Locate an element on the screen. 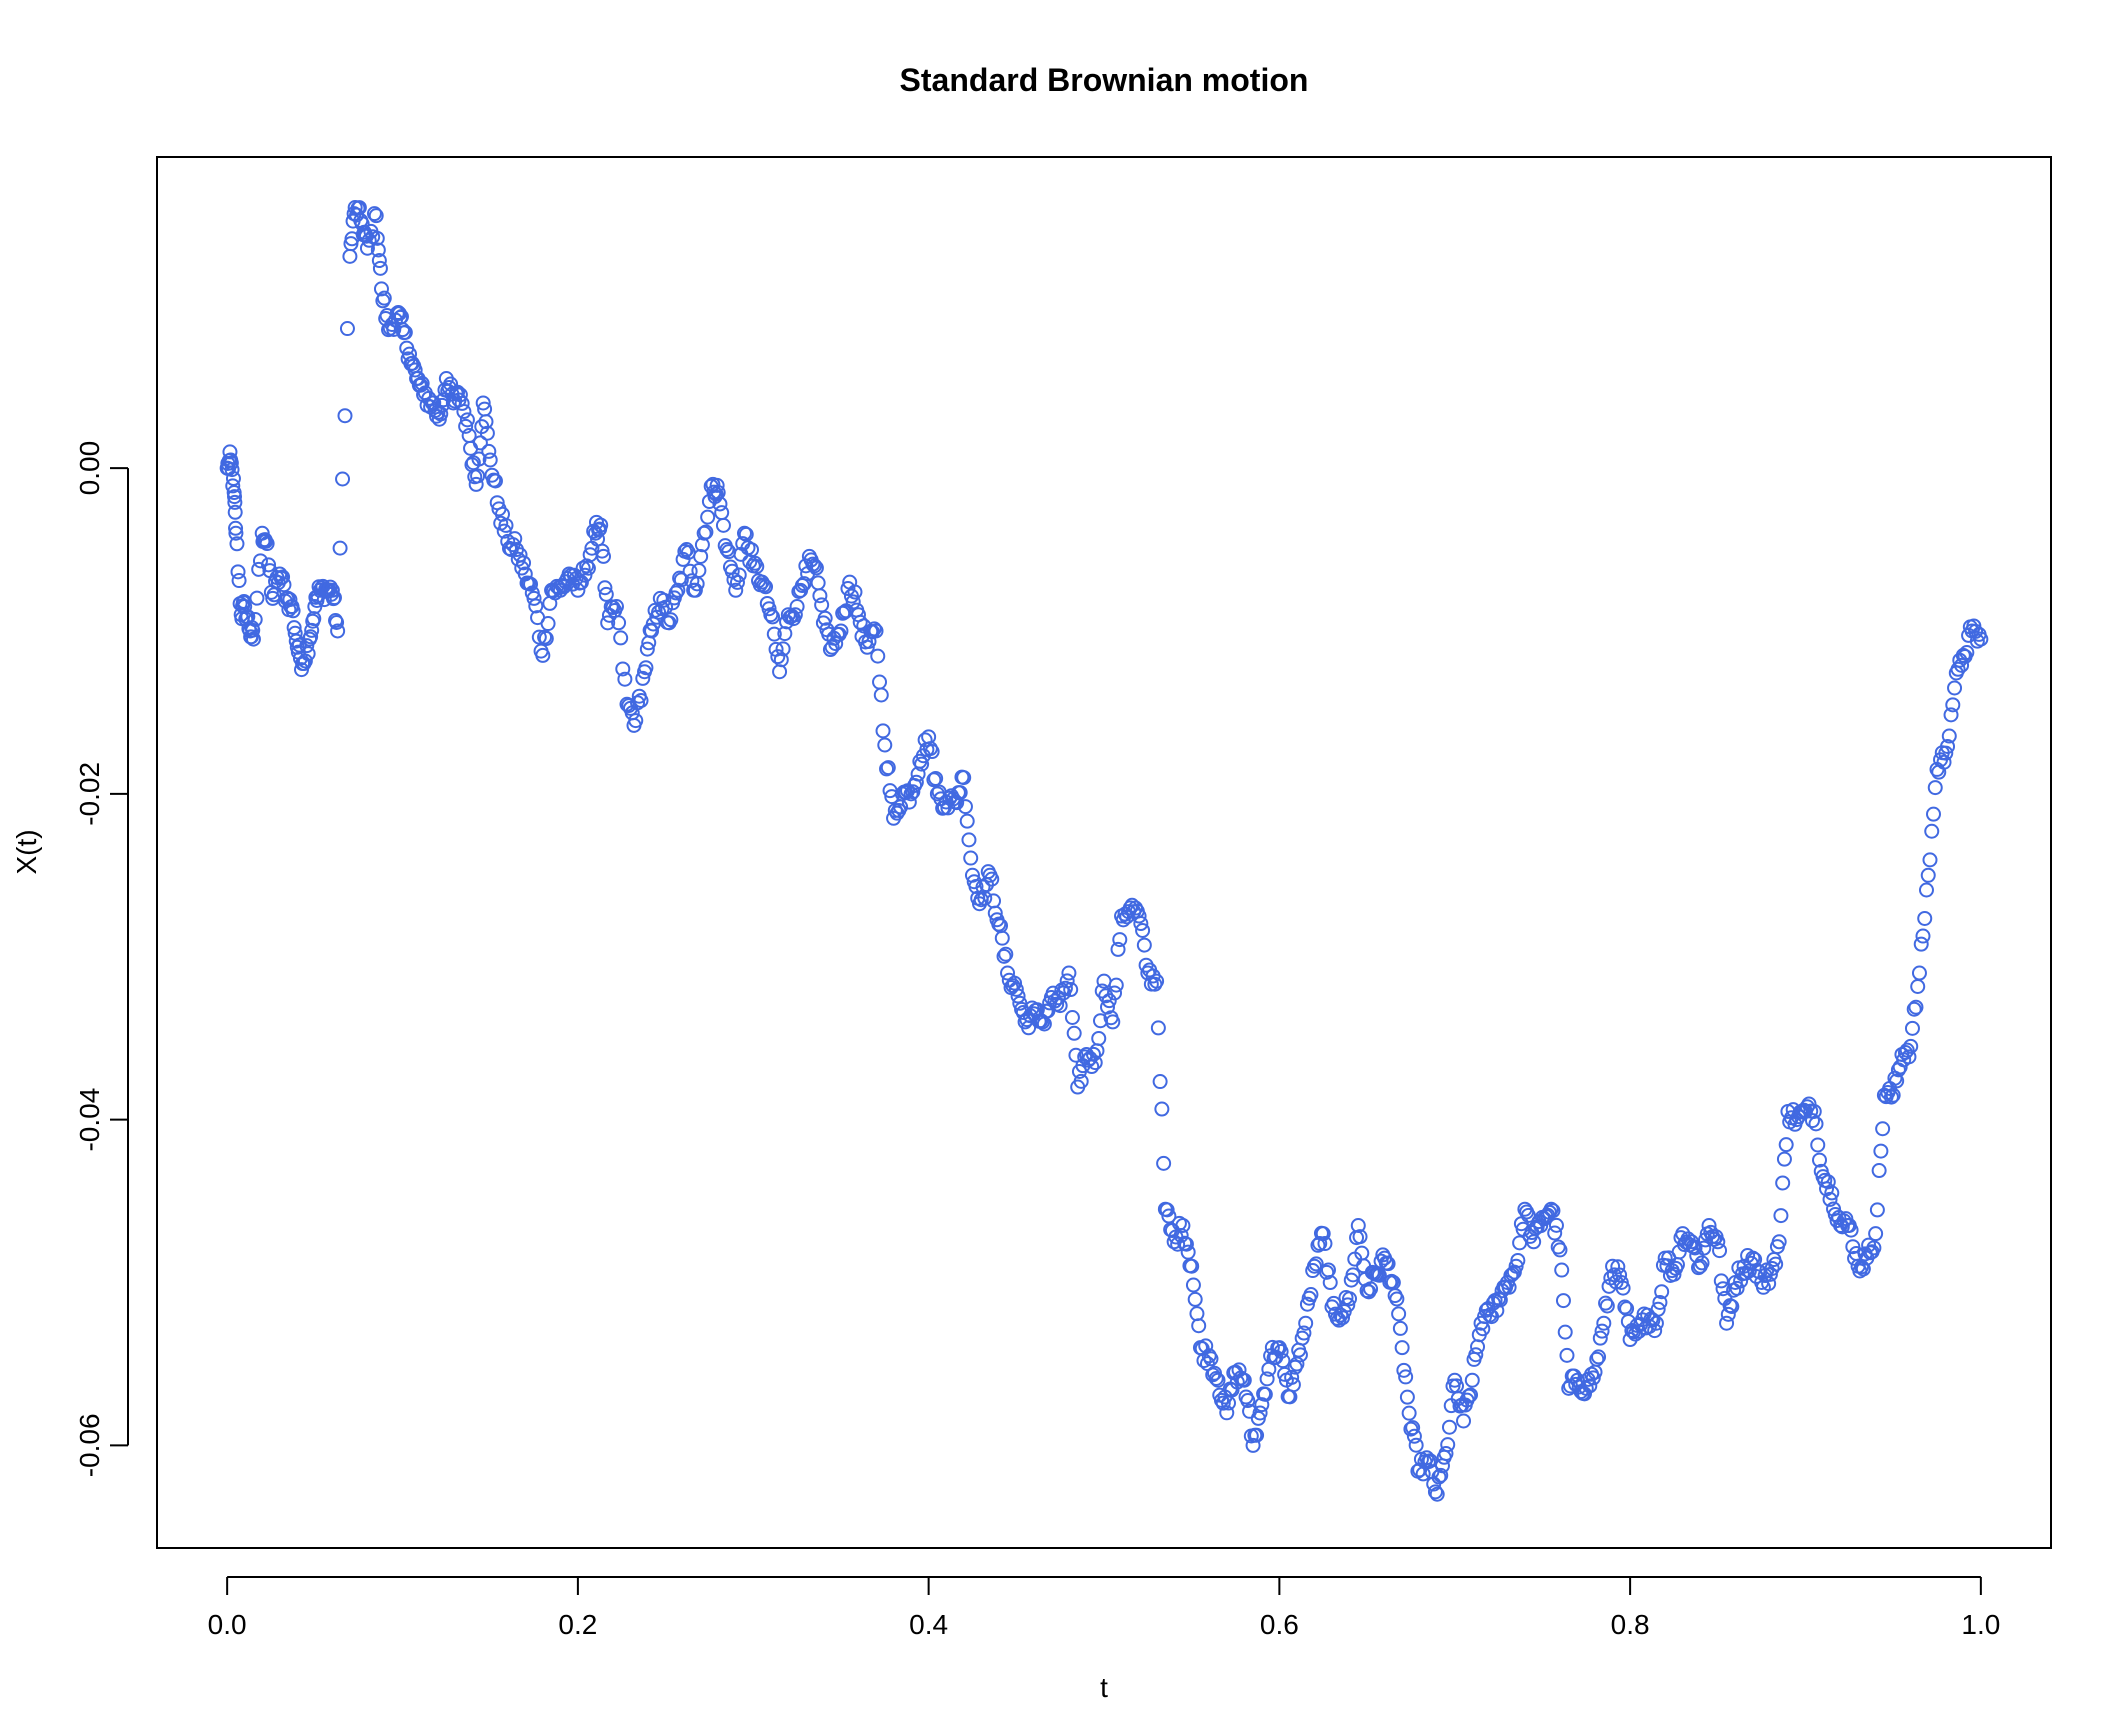  x-tick-label: 0.2 is located at coordinates (577, 1624).